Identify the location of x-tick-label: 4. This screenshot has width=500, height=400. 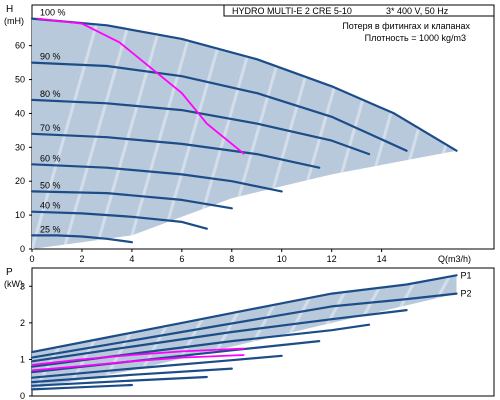
(131, 259).